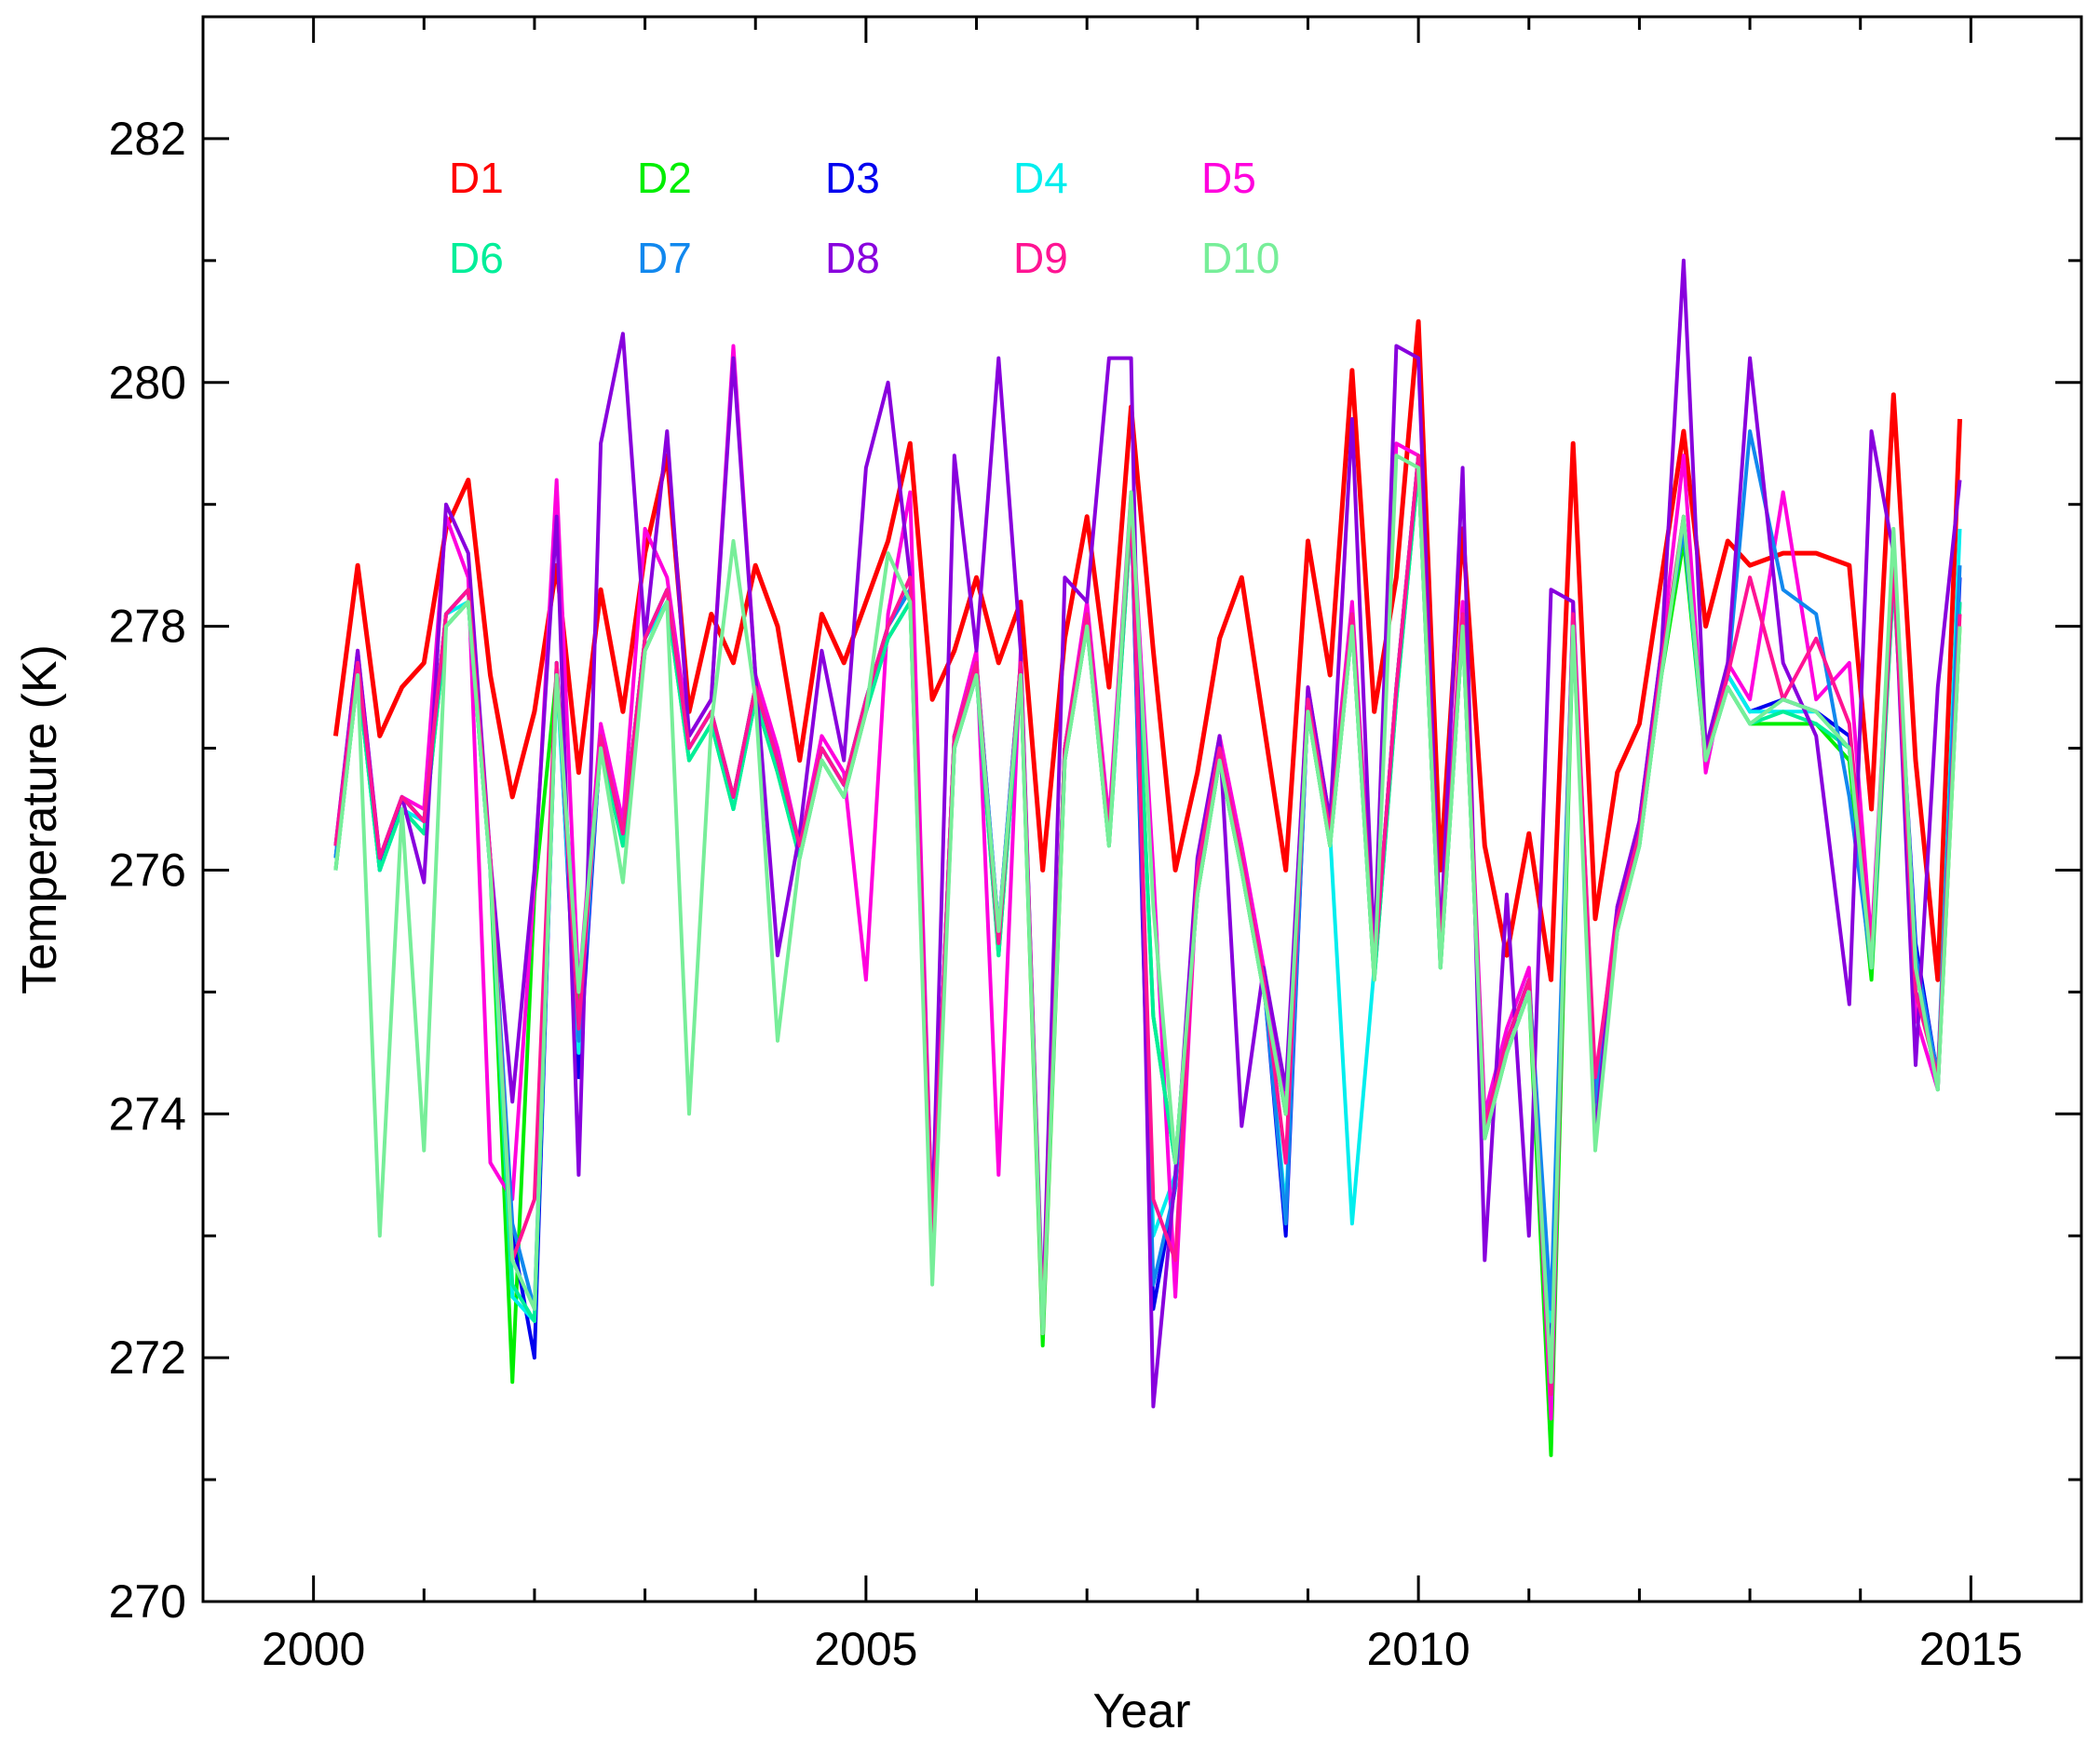 This screenshot has height=1744, width=2100. I want to click on legend-label-d4: D4, so click(1040, 178).